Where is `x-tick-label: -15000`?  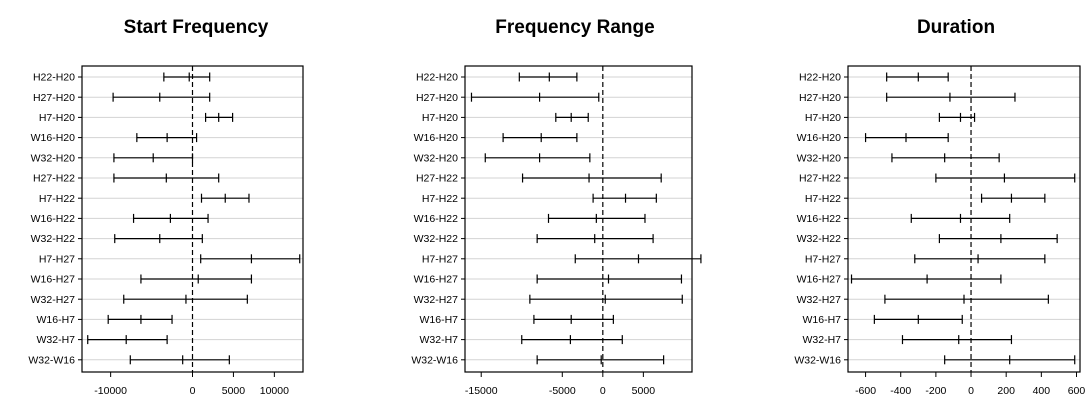
x-tick-label: -15000 is located at coordinates (481, 391).